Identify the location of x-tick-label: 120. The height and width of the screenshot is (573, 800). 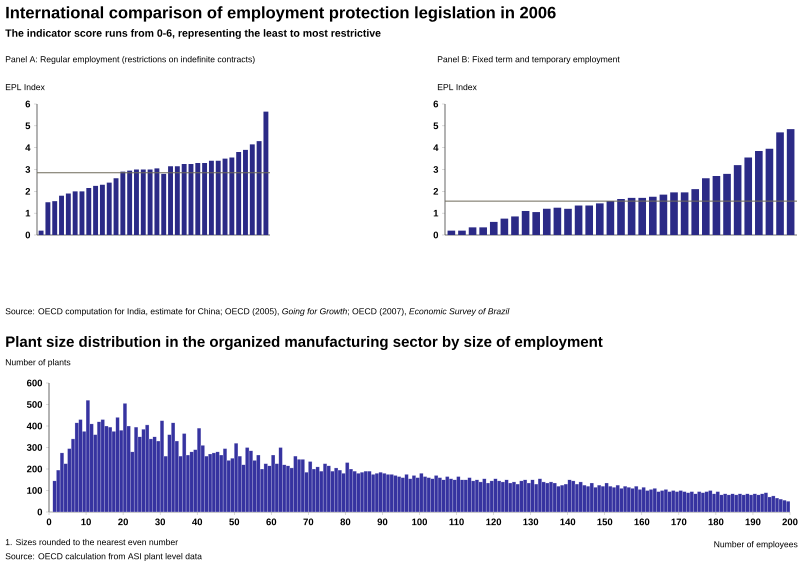
(494, 522).